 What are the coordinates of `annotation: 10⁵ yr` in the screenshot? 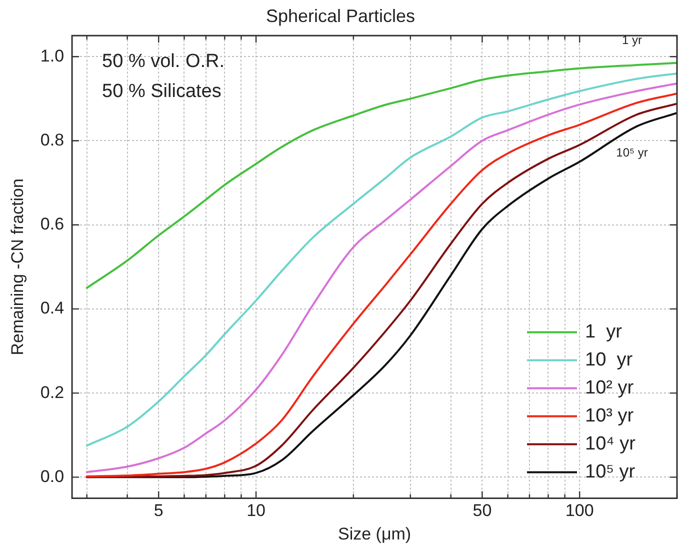 It's located at (632, 152).